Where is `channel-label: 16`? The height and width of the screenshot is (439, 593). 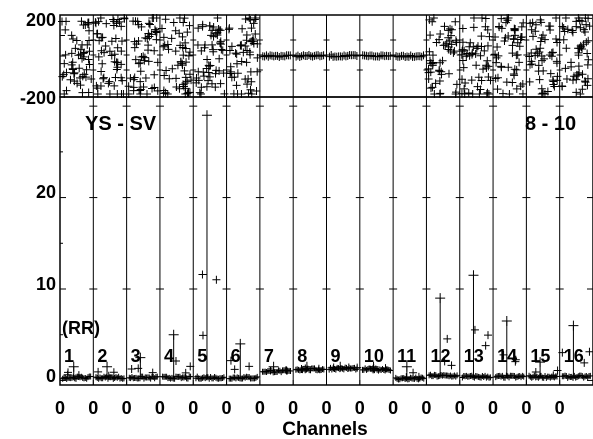 channel-label: 16 is located at coordinates (574, 356).